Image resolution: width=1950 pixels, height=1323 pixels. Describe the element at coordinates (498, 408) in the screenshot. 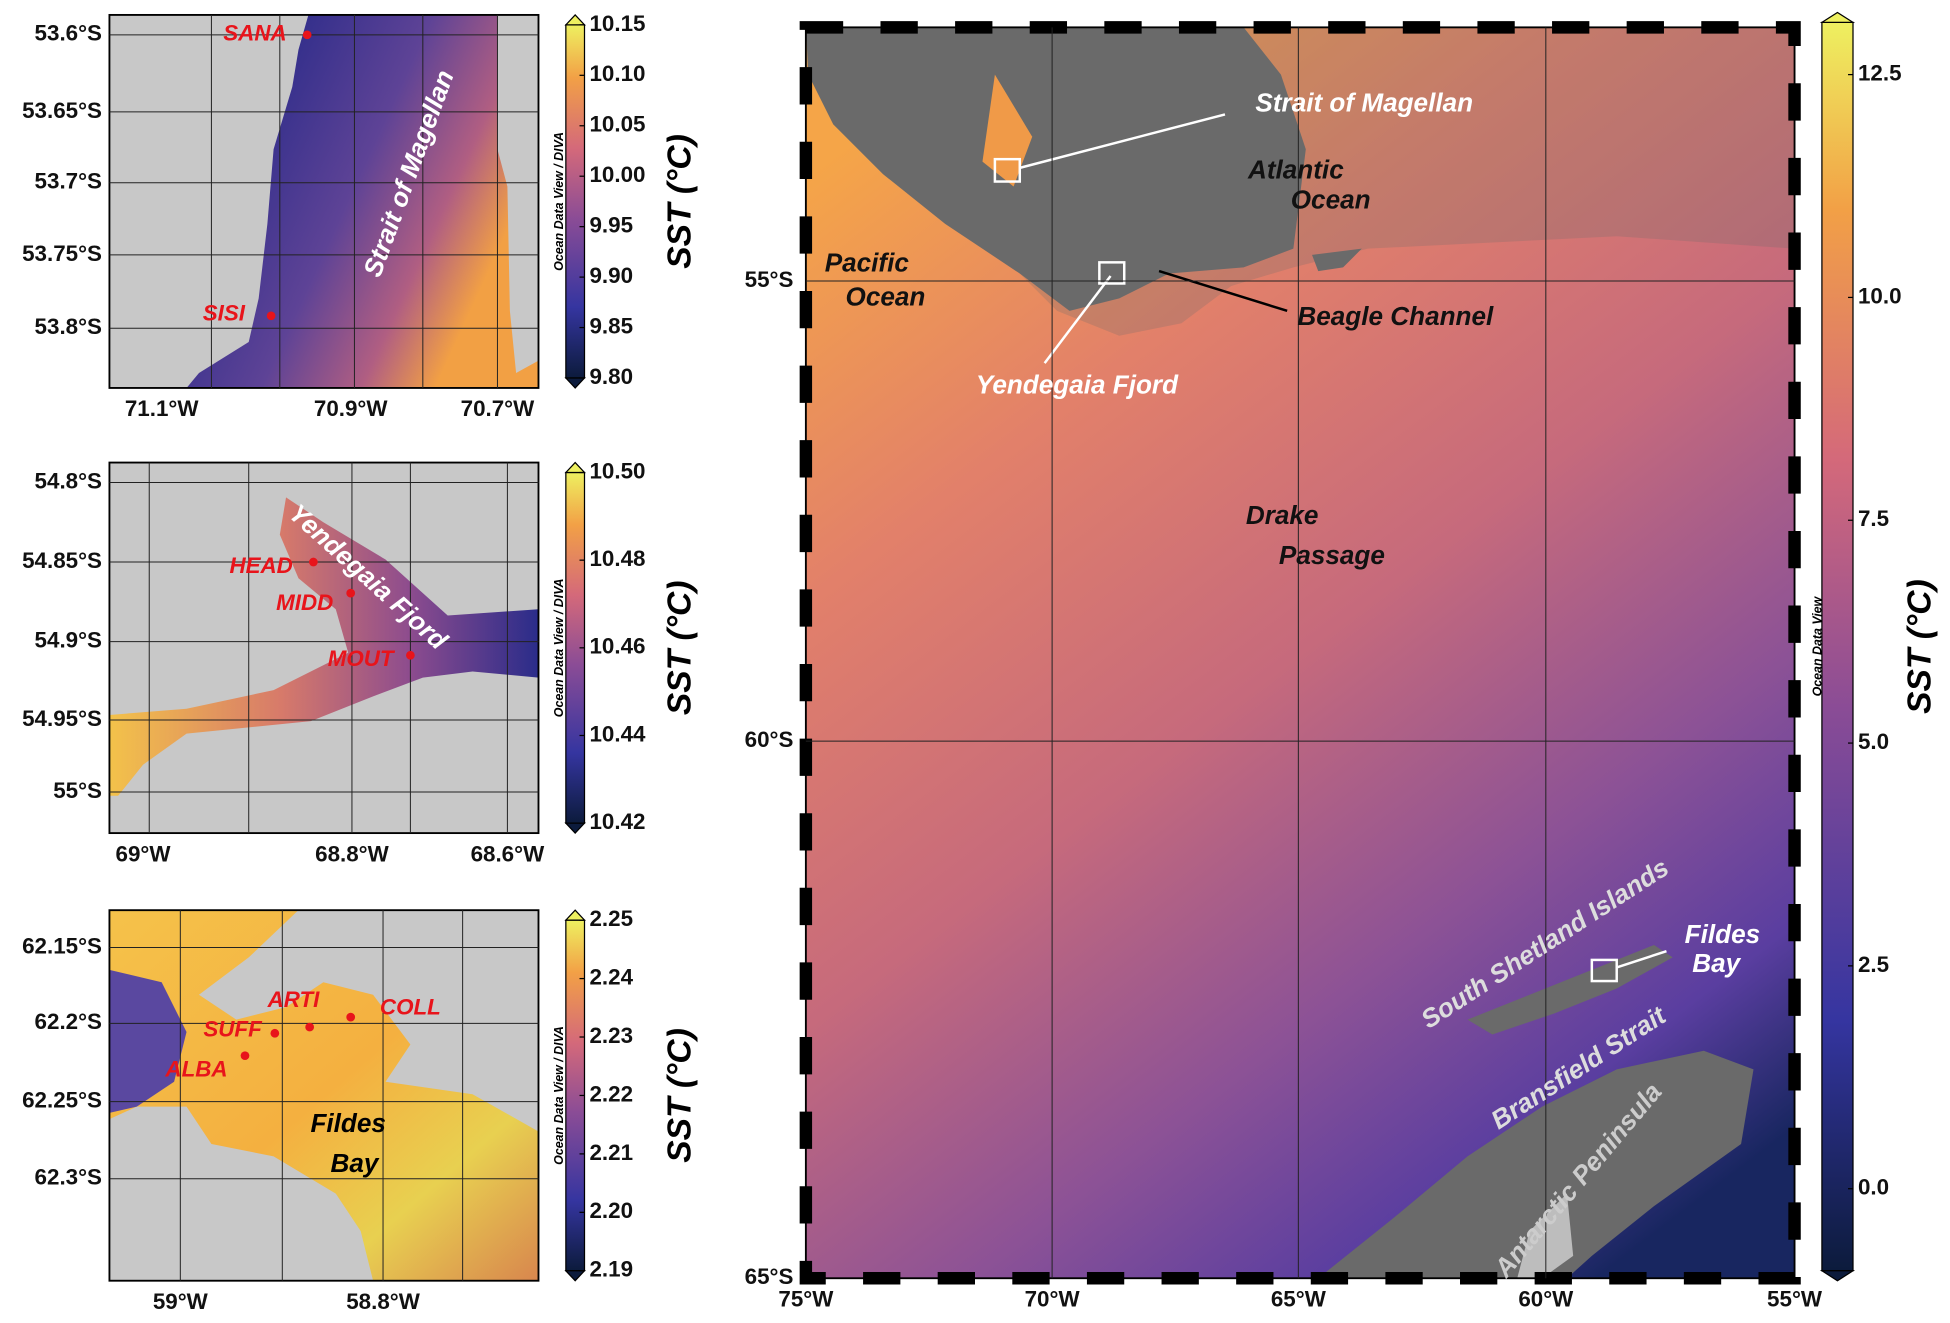

I see `x-tick-label: 70.7°W` at that location.